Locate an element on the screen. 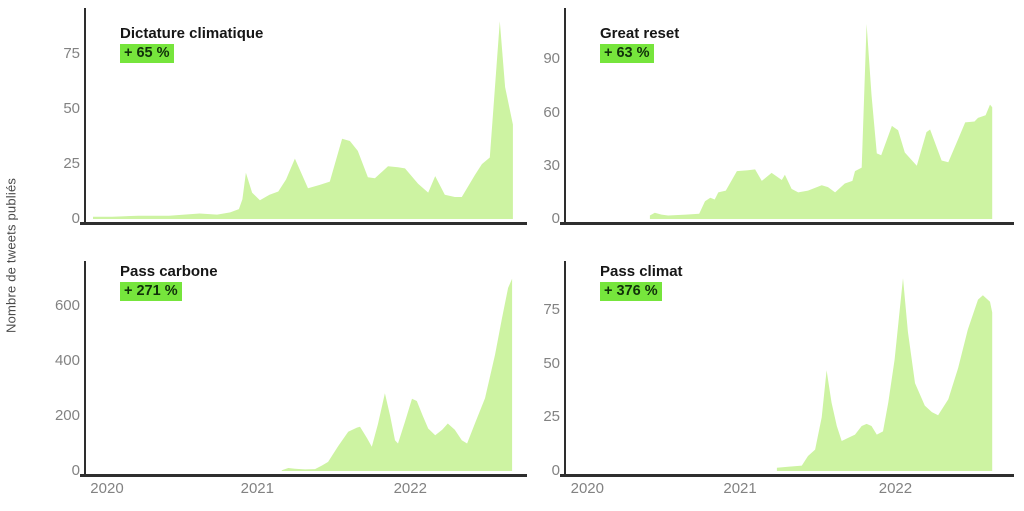 The height and width of the screenshot is (511, 1024). y-axis-tick-label: 600 is located at coordinates (67, 306).